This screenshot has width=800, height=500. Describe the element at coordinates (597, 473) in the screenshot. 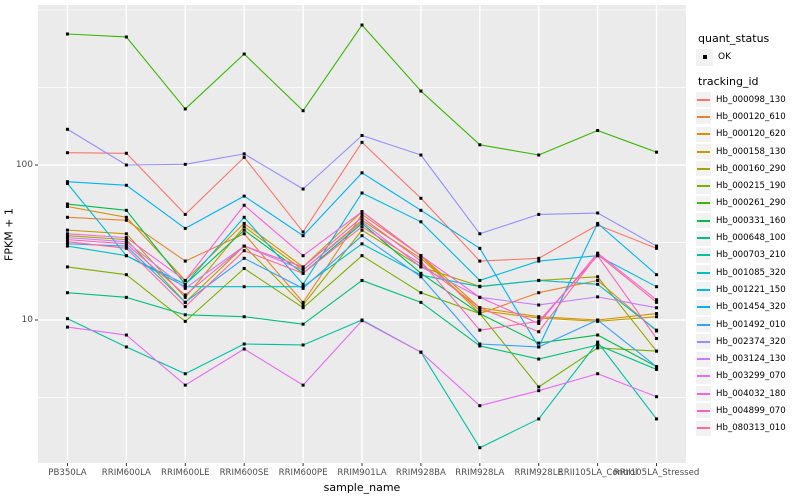

I see `x-tick-label: RRII105LA_Control` at that location.